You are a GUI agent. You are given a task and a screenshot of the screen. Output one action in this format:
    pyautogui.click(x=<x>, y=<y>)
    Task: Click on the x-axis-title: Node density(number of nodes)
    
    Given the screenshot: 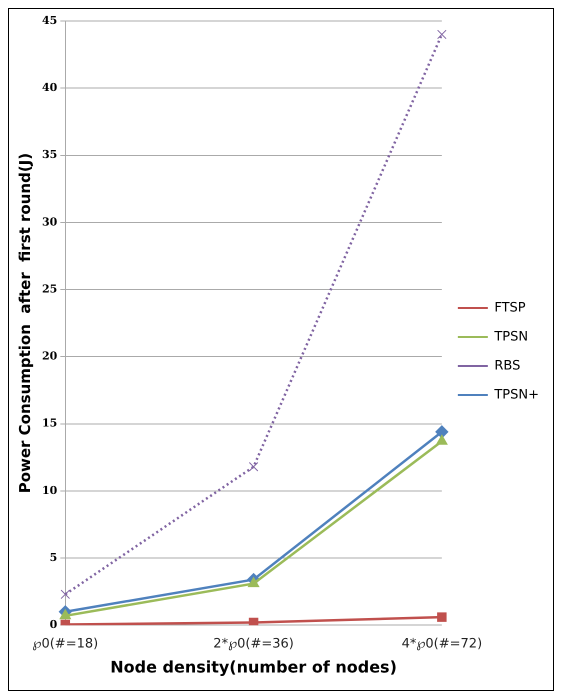 What is the action you would take?
    pyautogui.click(x=253, y=667)
    